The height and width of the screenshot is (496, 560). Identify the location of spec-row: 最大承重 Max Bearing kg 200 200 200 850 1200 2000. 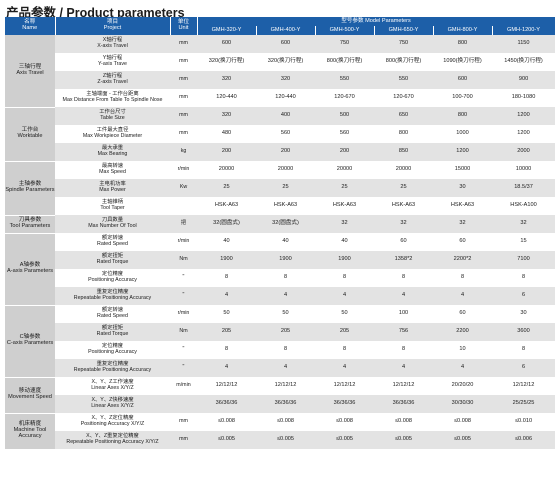
(280, 152).